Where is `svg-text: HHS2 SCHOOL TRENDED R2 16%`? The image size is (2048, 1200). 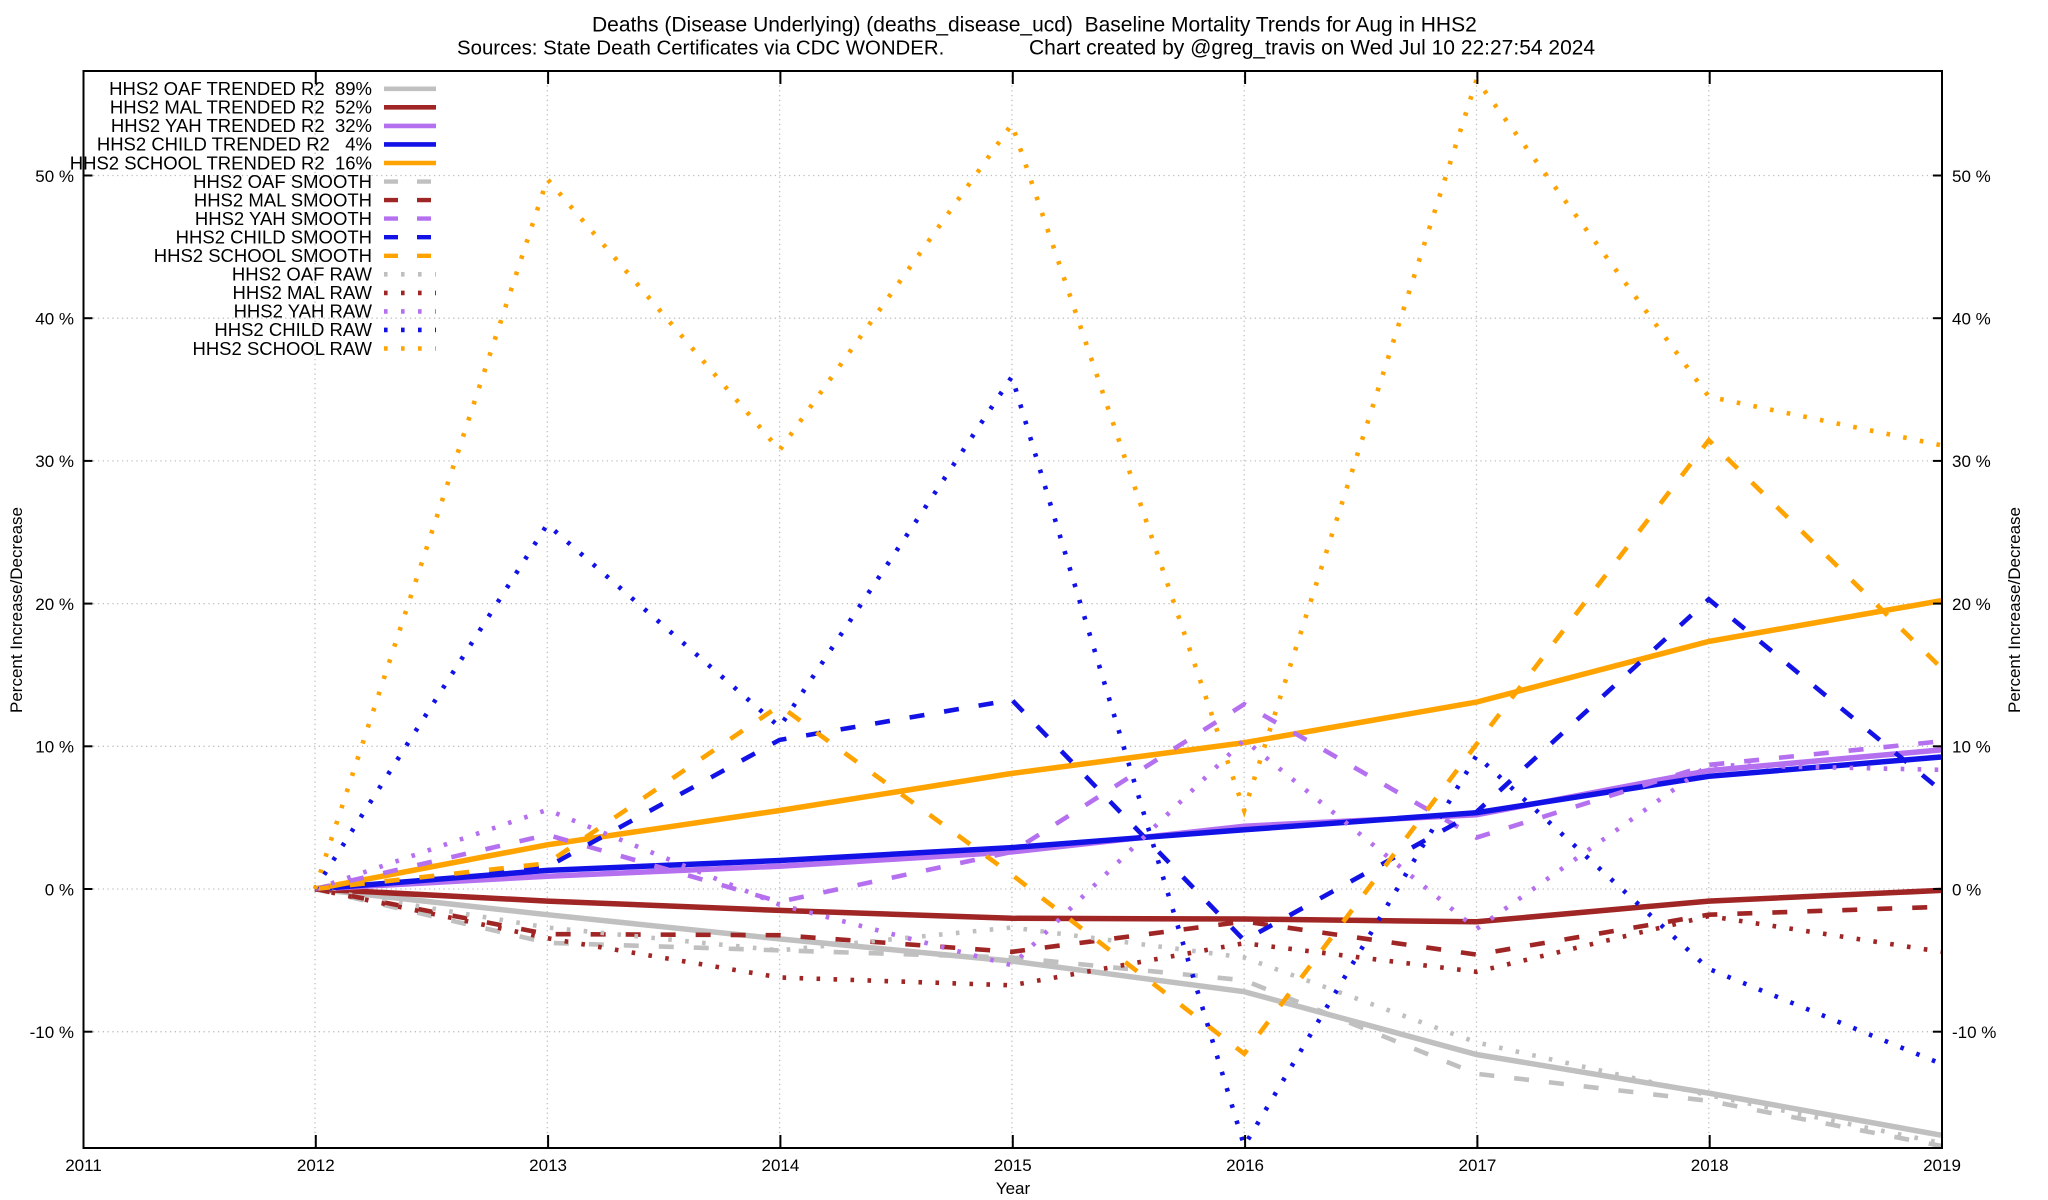 svg-text: HHS2 SCHOOL TRENDED R2 16% is located at coordinates (221, 162).